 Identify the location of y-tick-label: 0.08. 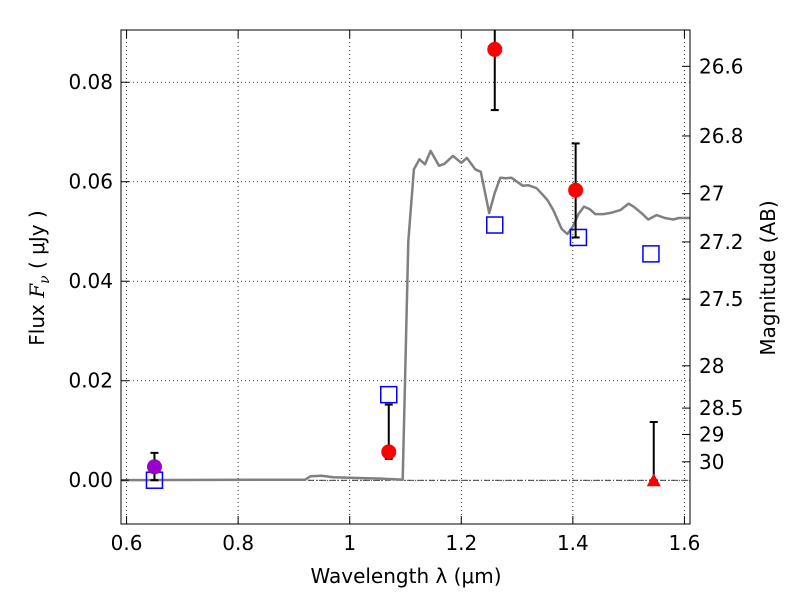
(90, 82).